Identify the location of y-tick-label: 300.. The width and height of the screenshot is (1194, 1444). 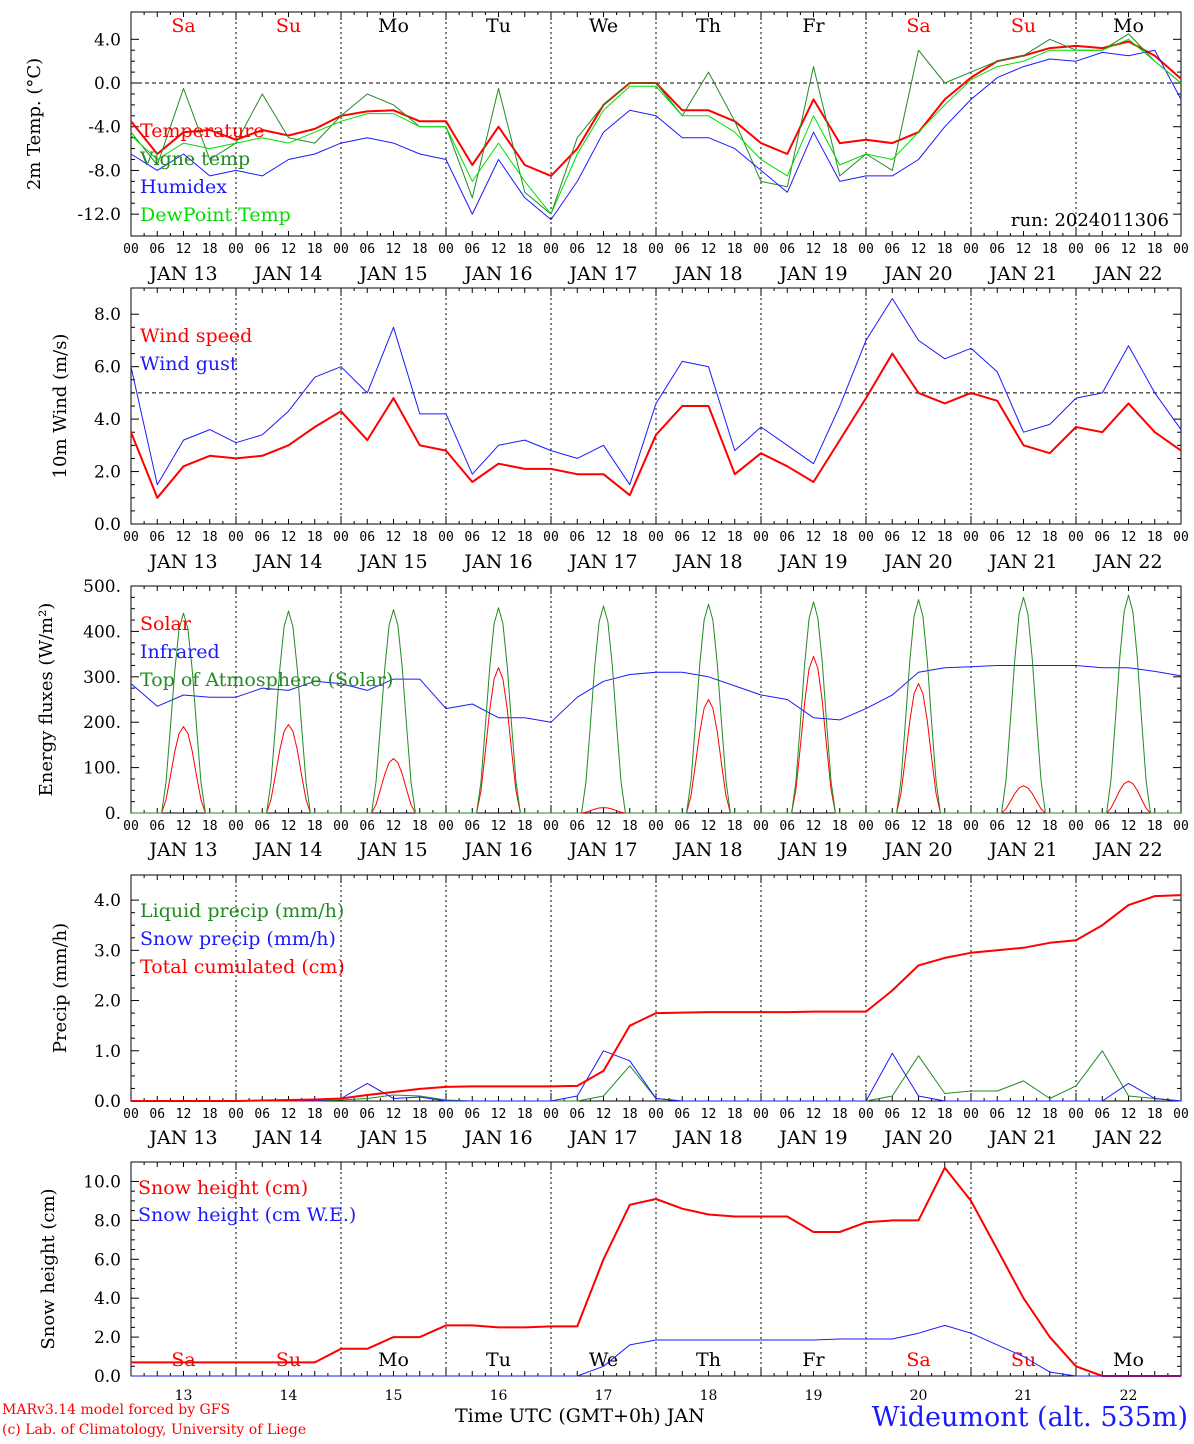
(102, 678).